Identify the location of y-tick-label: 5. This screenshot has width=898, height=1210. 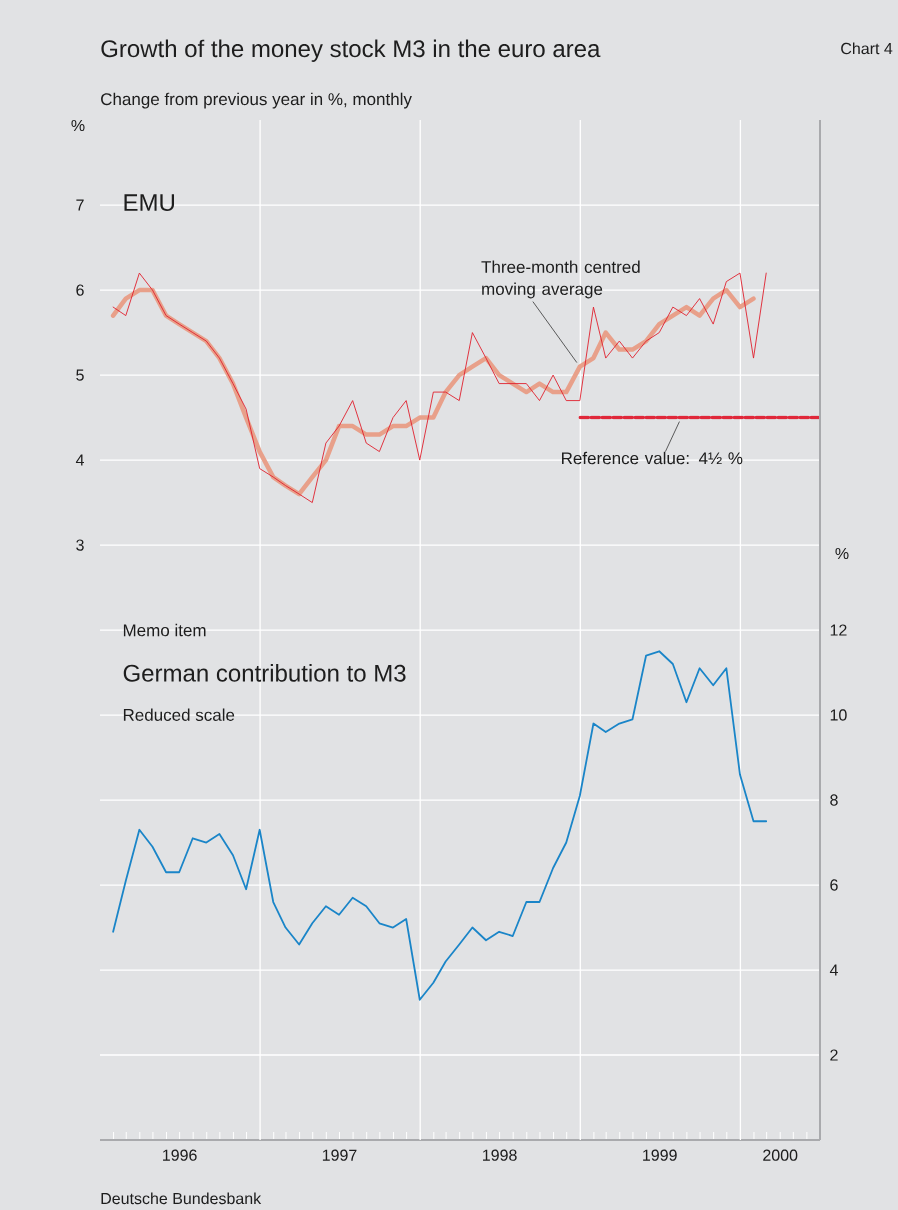
(80, 375).